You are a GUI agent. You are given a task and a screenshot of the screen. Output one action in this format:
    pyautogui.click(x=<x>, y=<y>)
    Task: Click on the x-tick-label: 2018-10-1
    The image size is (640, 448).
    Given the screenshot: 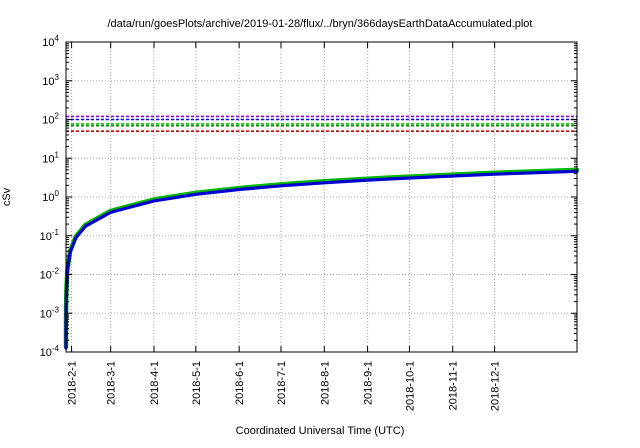 What is the action you would take?
    pyautogui.click(x=410, y=386)
    